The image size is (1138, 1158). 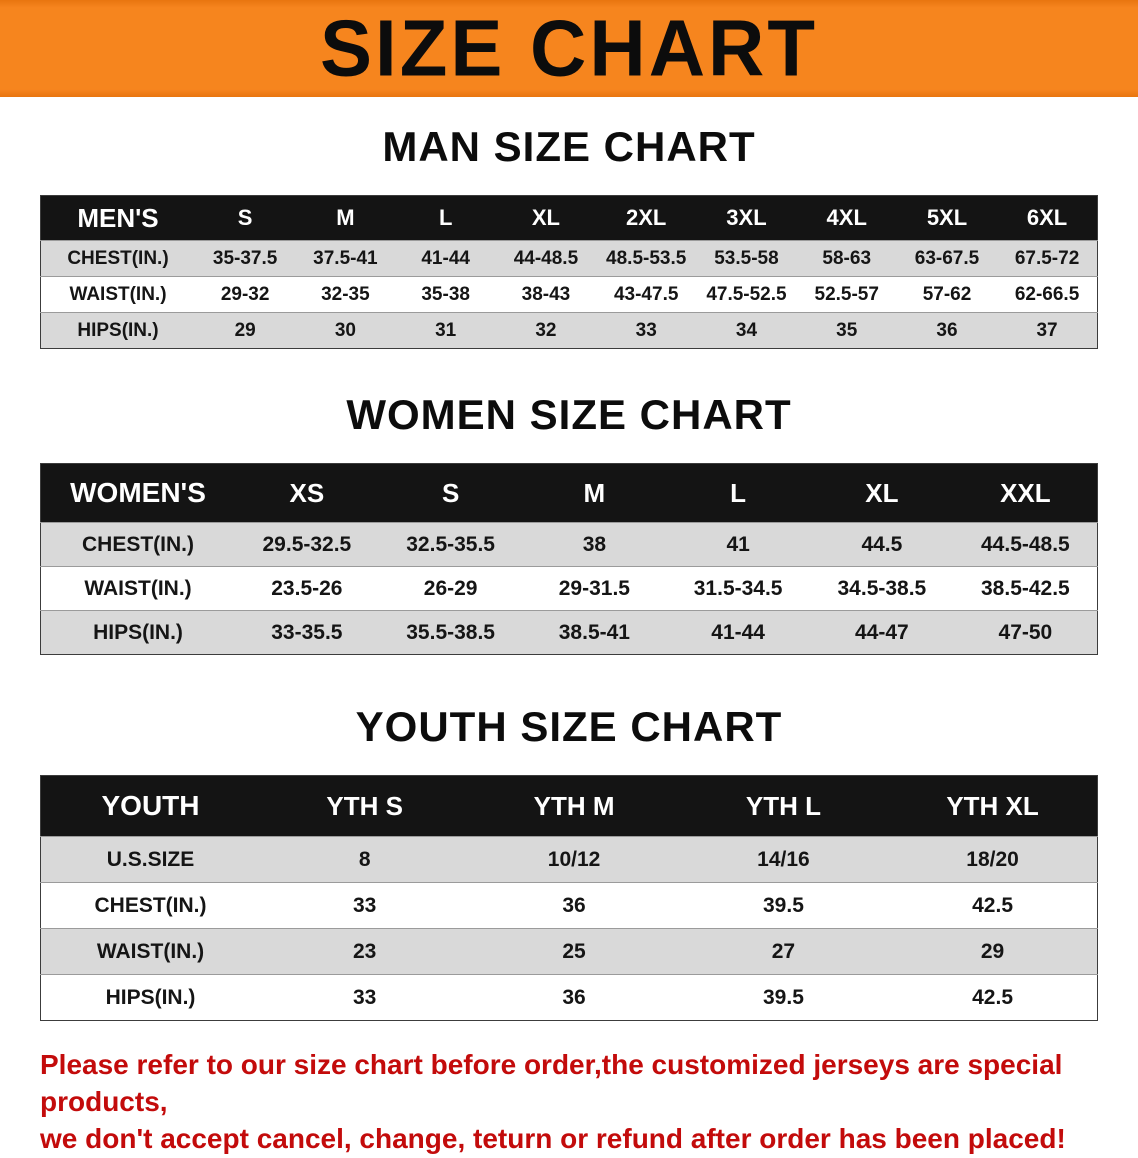 What do you see at coordinates (574, 806) in the screenshot?
I see `size-header-cell: YTH M` at bounding box center [574, 806].